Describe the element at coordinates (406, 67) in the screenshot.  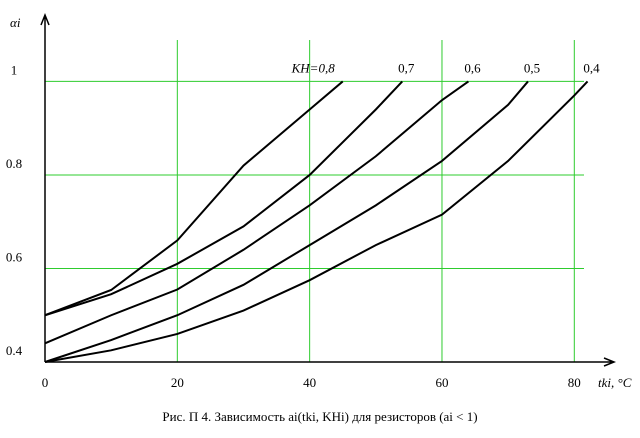
I see `series-label: 0,7` at that location.